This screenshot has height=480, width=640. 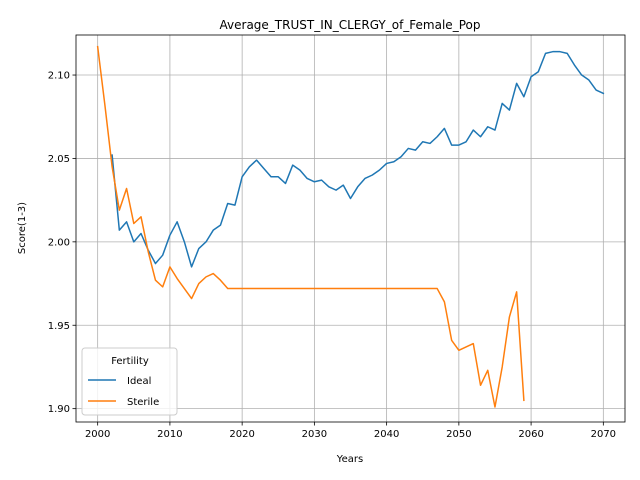 I want to click on x-tick-label: 2060, so click(x=530, y=434).